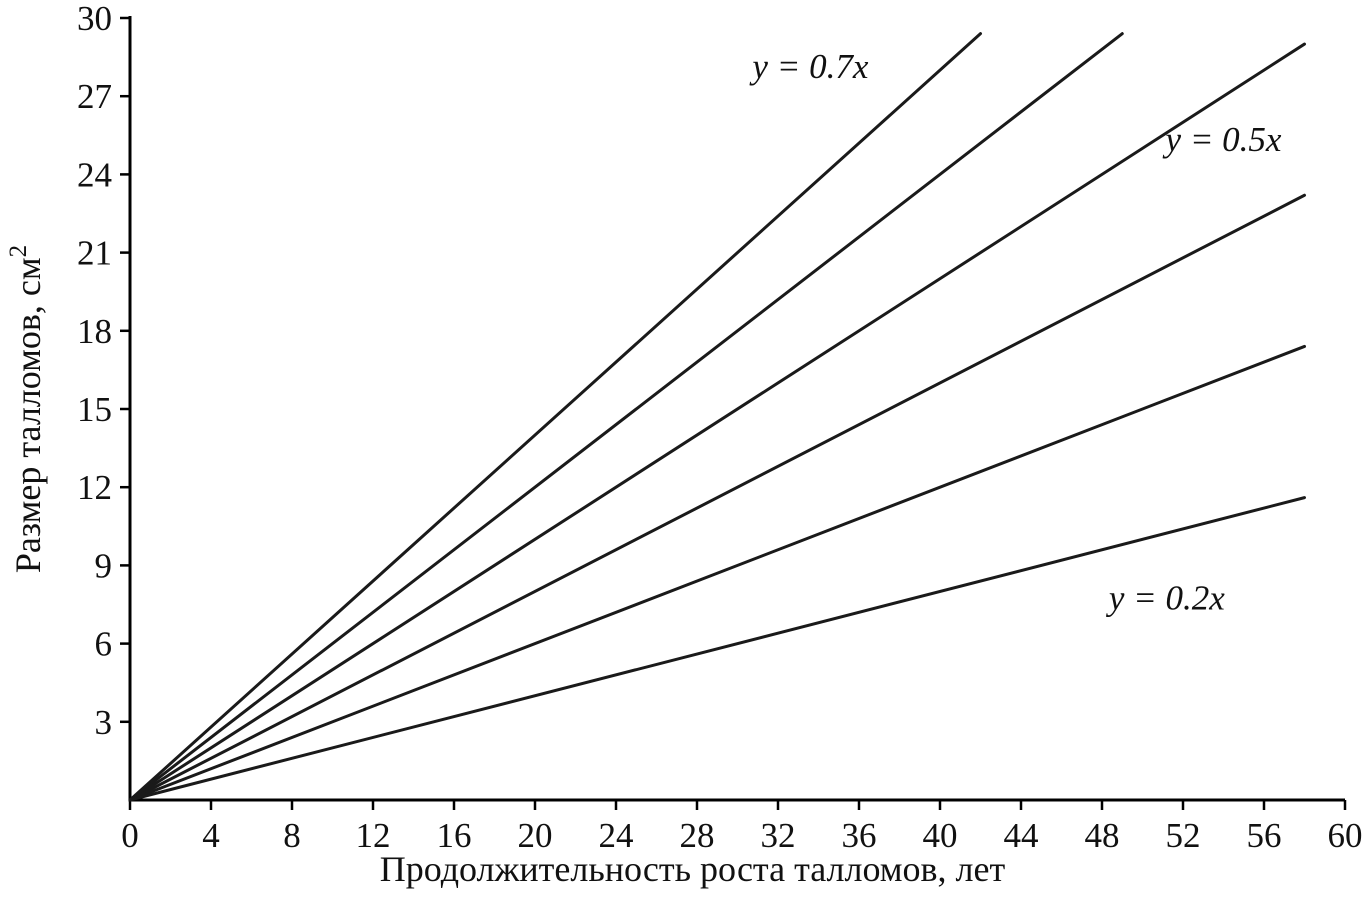 Image resolution: width=1363 pixels, height=903 pixels. What do you see at coordinates (104, 722) in the screenshot?
I see `y-tick-label: 3` at bounding box center [104, 722].